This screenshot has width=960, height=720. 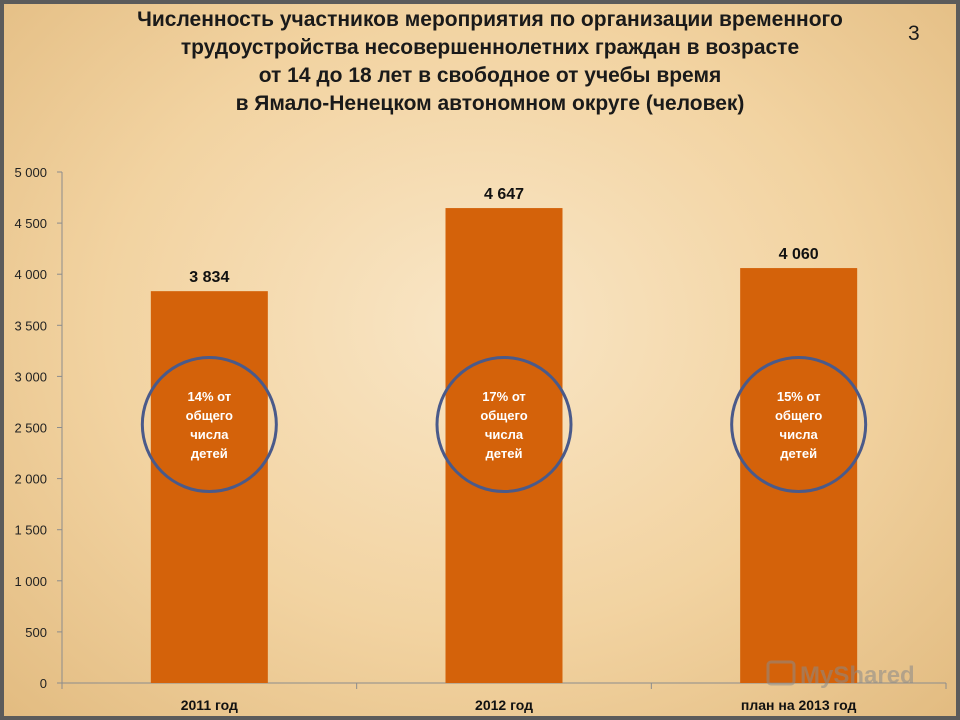 I want to click on y-tick-label: 500, so click(x=36, y=632).